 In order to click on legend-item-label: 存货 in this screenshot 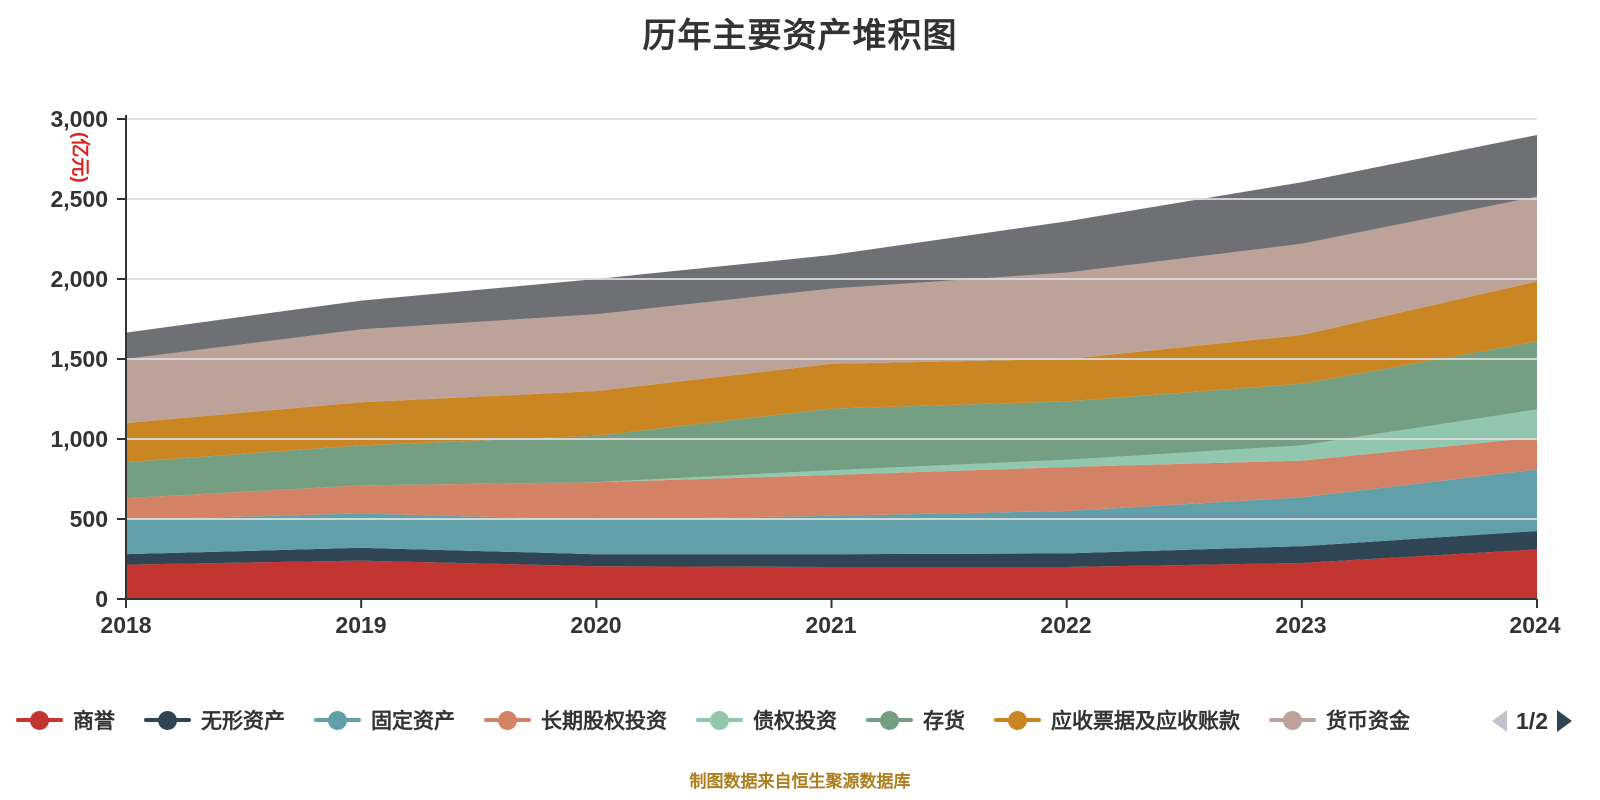, I will do `click(944, 721)`.